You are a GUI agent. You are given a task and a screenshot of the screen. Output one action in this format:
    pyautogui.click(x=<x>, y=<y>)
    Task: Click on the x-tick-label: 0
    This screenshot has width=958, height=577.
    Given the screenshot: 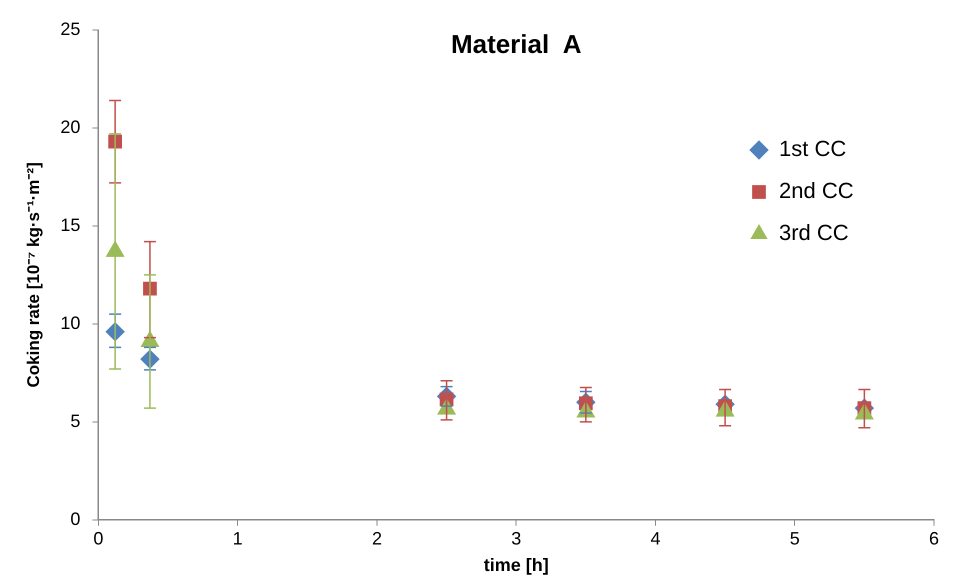 What is the action you would take?
    pyautogui.click(x=98, y=538)
    